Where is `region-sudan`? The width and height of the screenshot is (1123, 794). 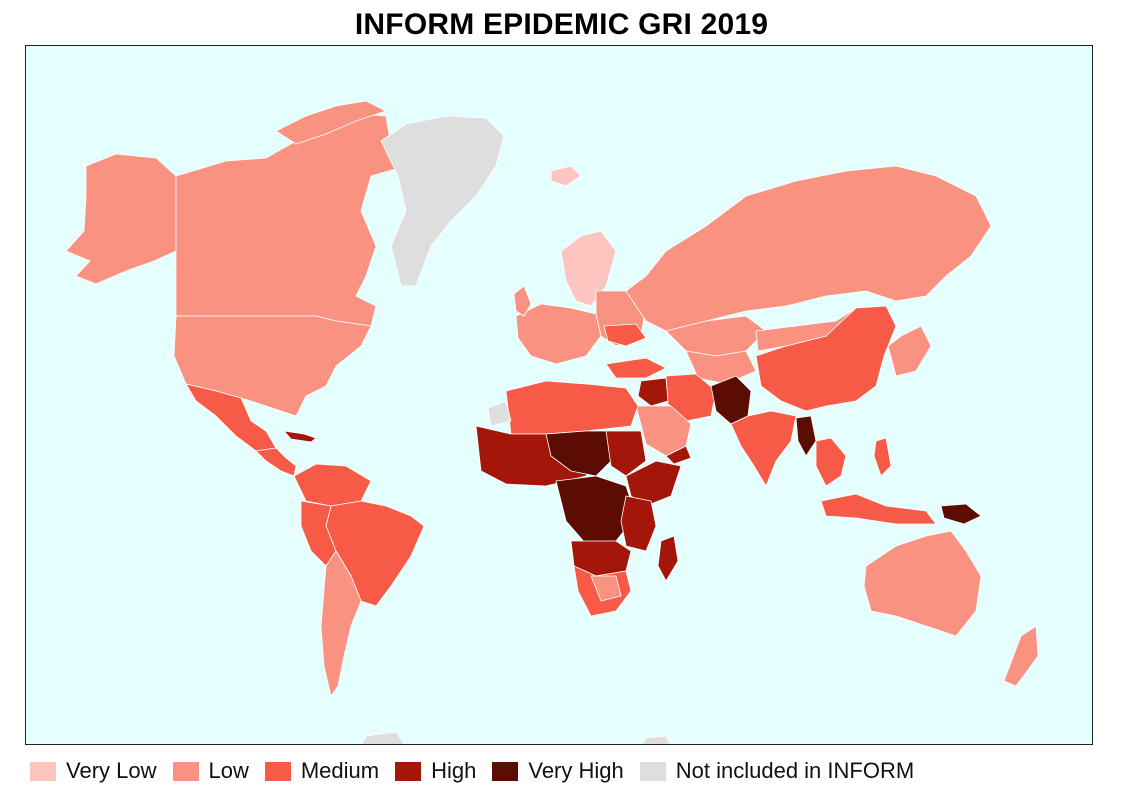
region-sudan is located at coordinates (626, 453).